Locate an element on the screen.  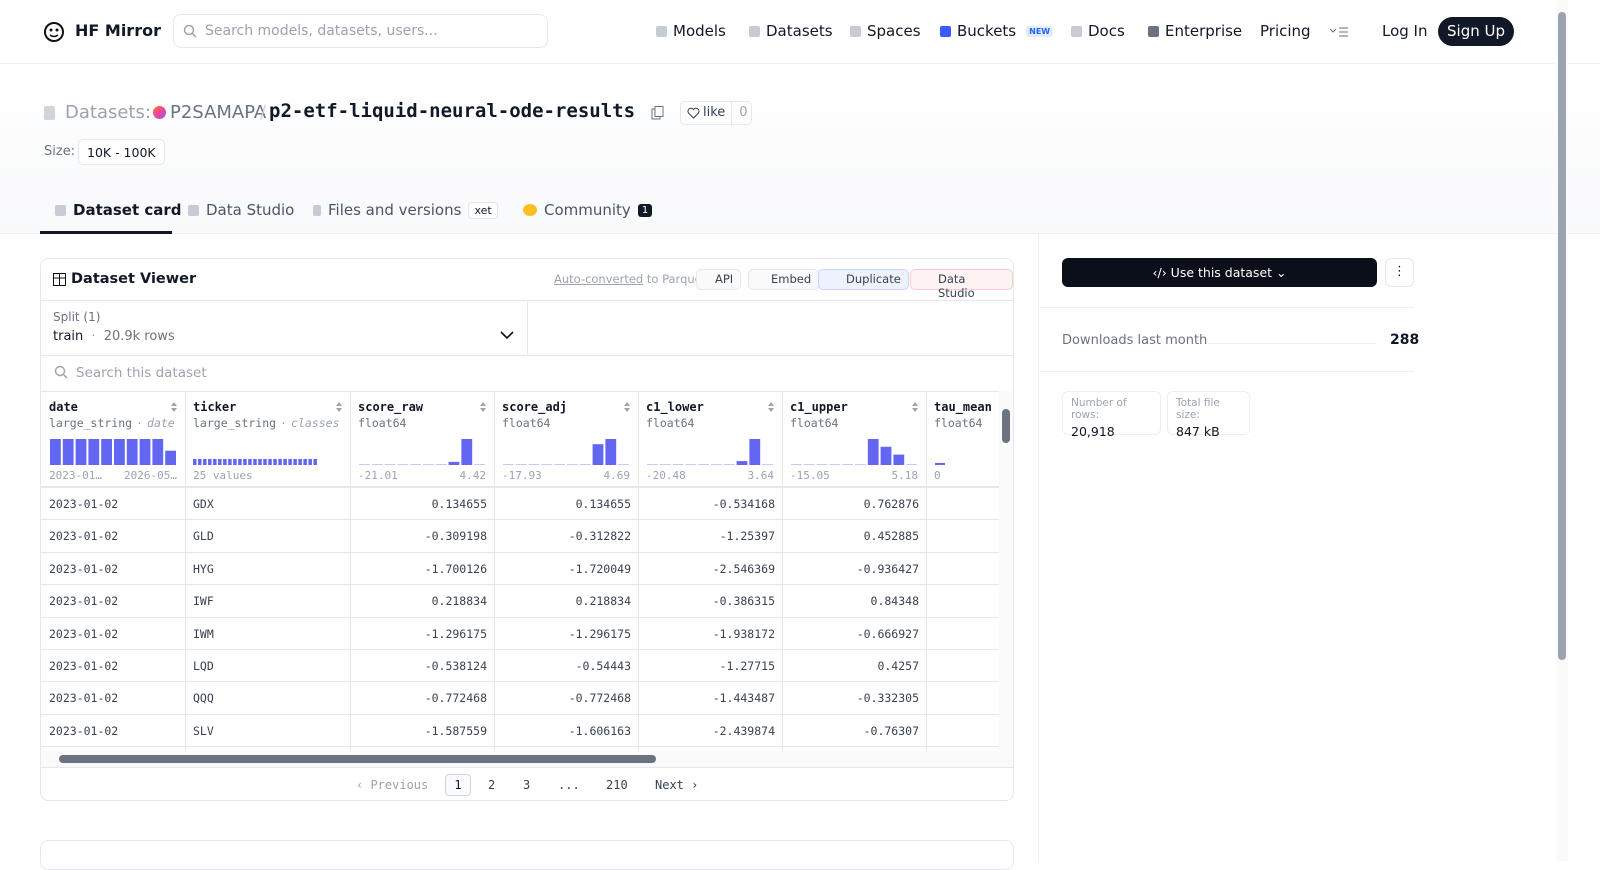
next-button: Next › is located at coordinates (677, 785).